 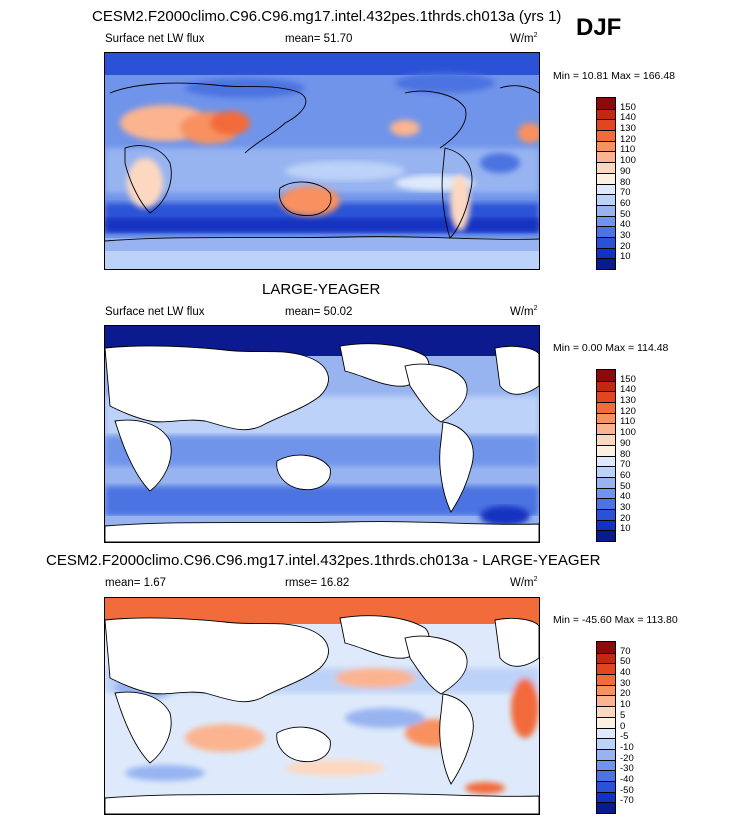 I want to click on panel3-colorbar, so click(x=606, y=727).